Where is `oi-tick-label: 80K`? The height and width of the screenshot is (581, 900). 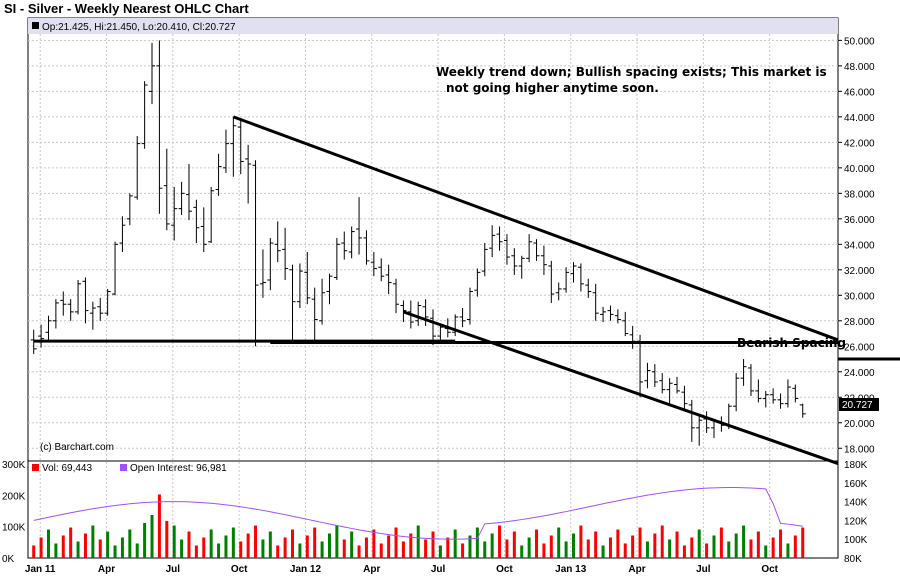
oi-tick-label: 80K is located at coordinates (853, 559).